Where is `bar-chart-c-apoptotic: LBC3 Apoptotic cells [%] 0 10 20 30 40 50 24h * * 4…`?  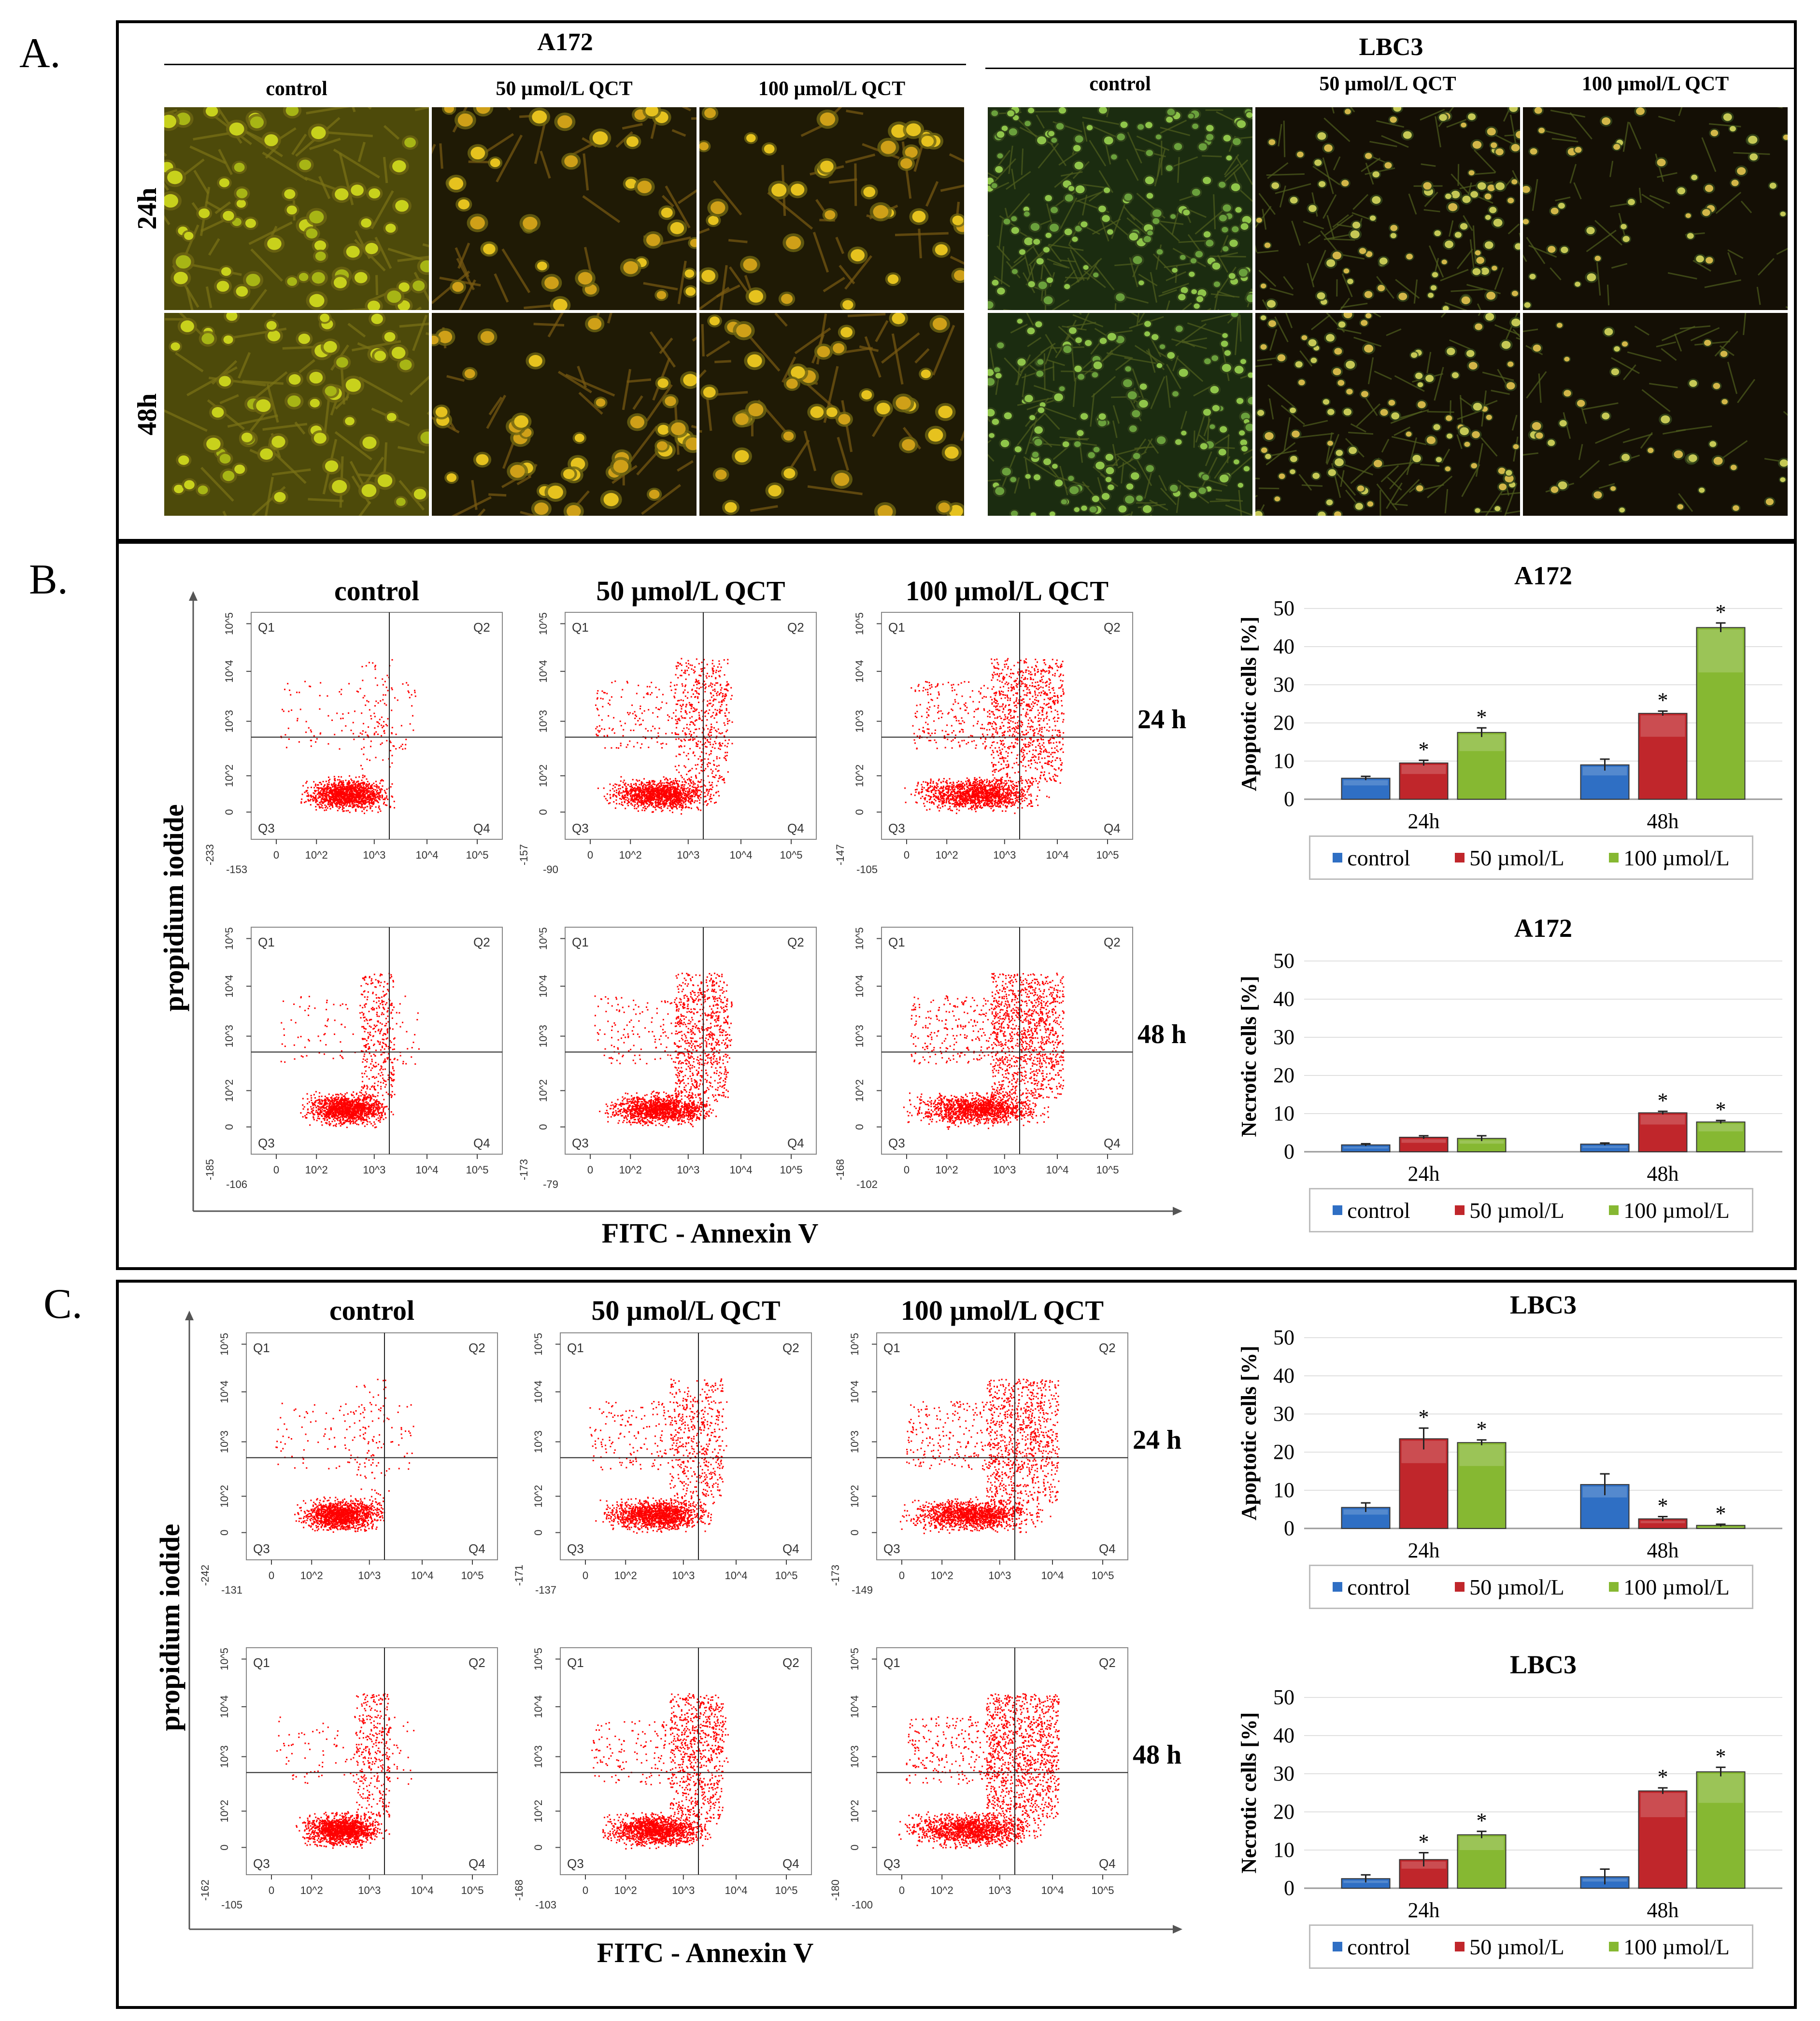
bar-chart-c-apoptotic: LBC3 Apoptotic cells [%] 0 10 20 30 40 50 24h * * 4… is located at coordinates (1512, 1458).